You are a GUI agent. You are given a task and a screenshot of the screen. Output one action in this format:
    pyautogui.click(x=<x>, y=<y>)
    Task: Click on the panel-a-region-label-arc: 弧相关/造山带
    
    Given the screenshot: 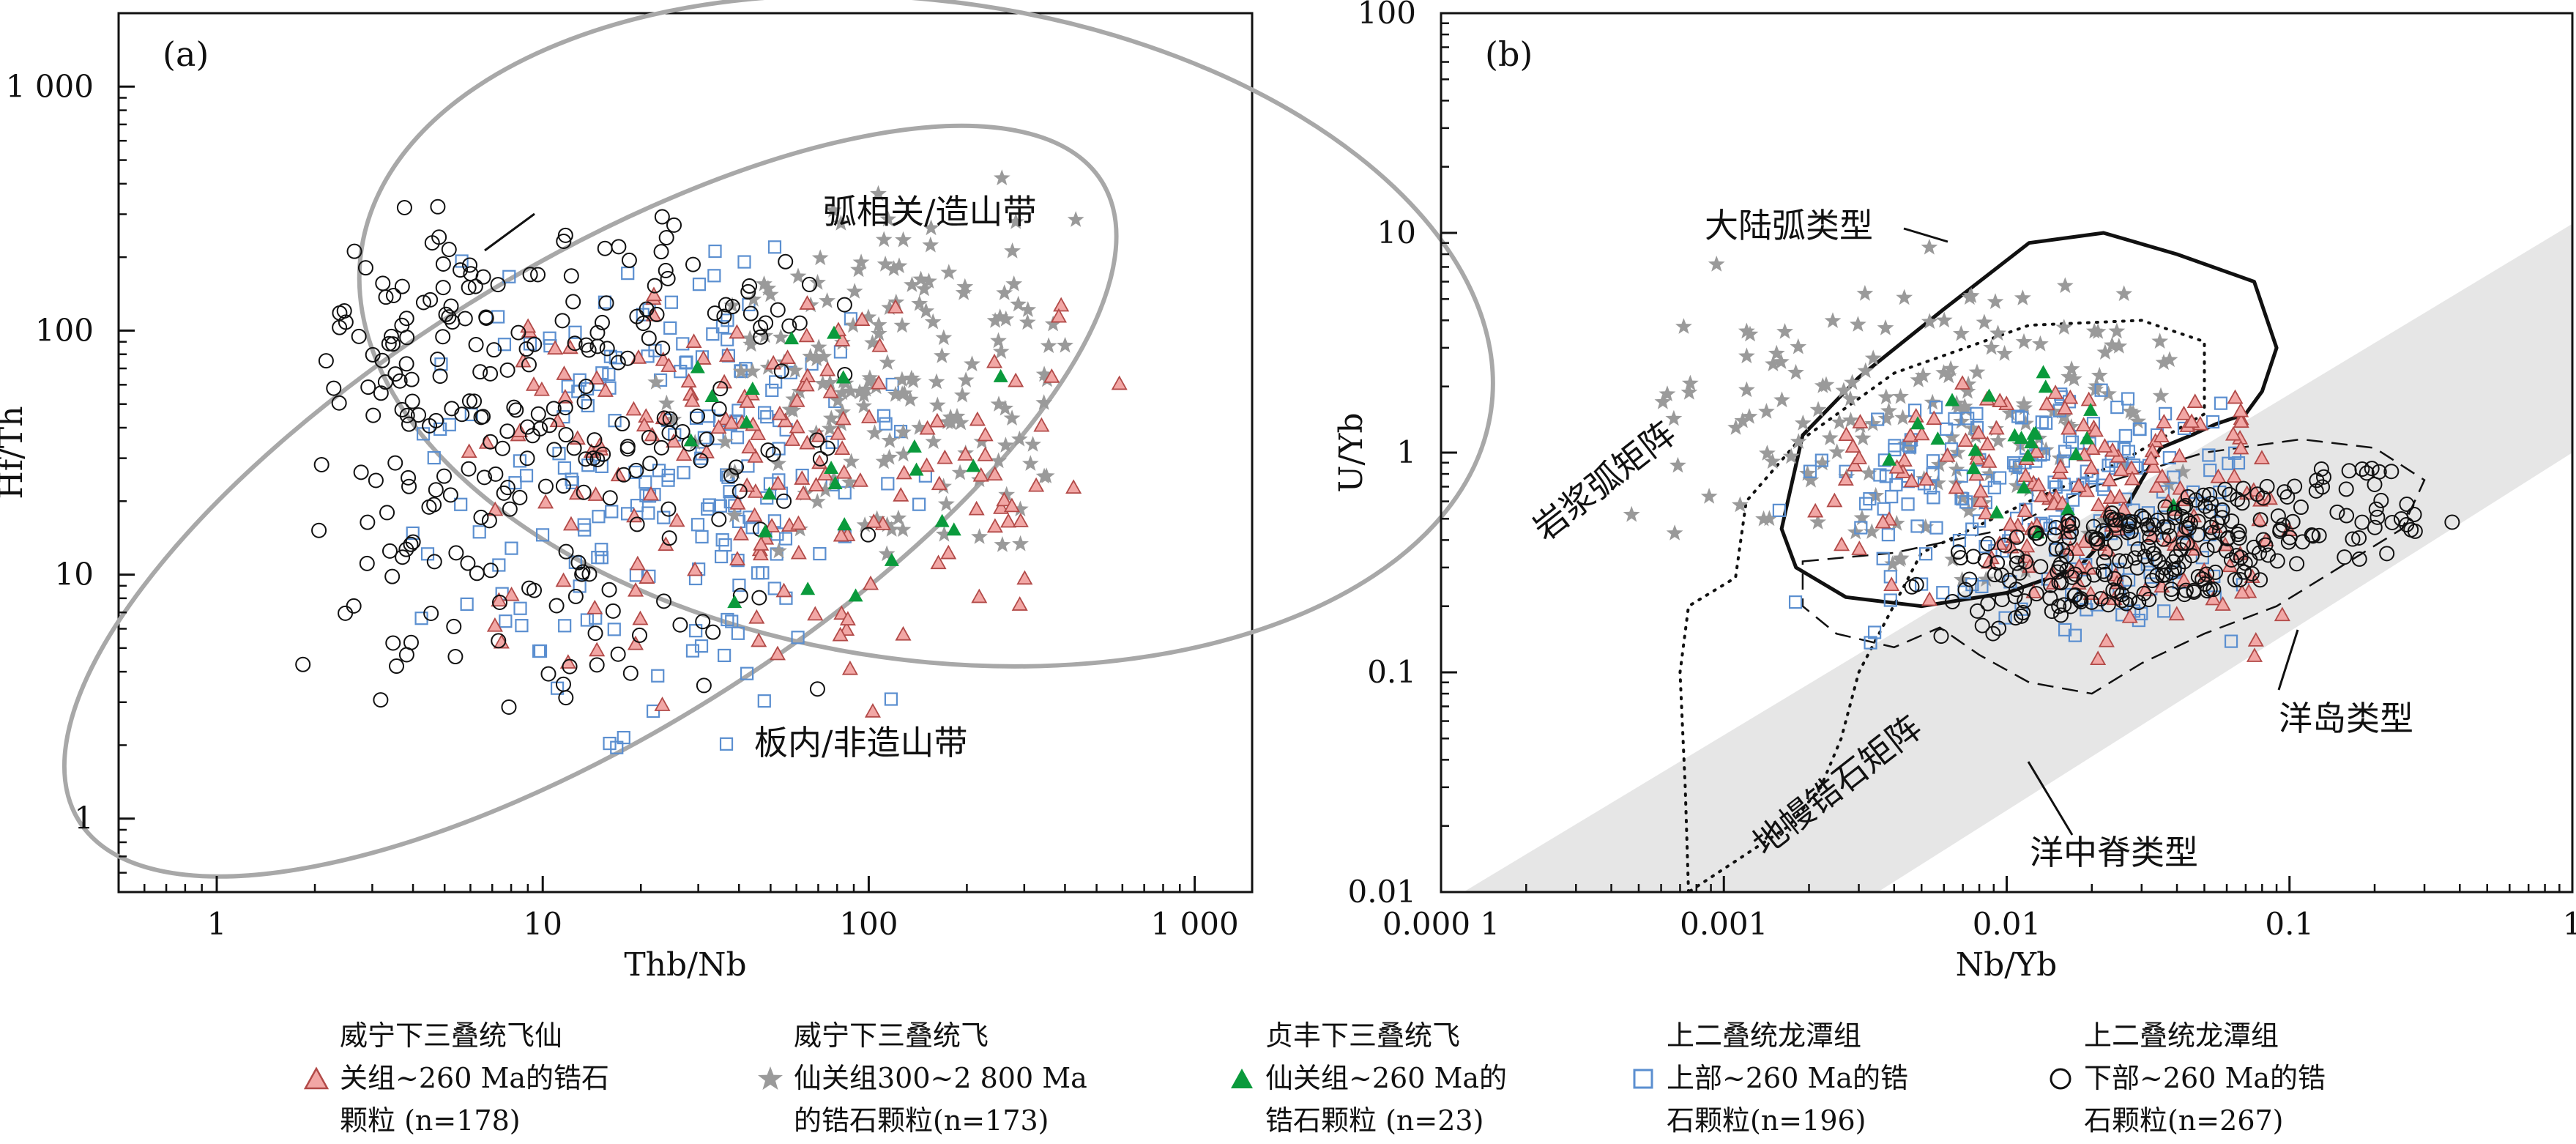 What is the action you would take?
    pyautogui.click(x=930, y=212)
    